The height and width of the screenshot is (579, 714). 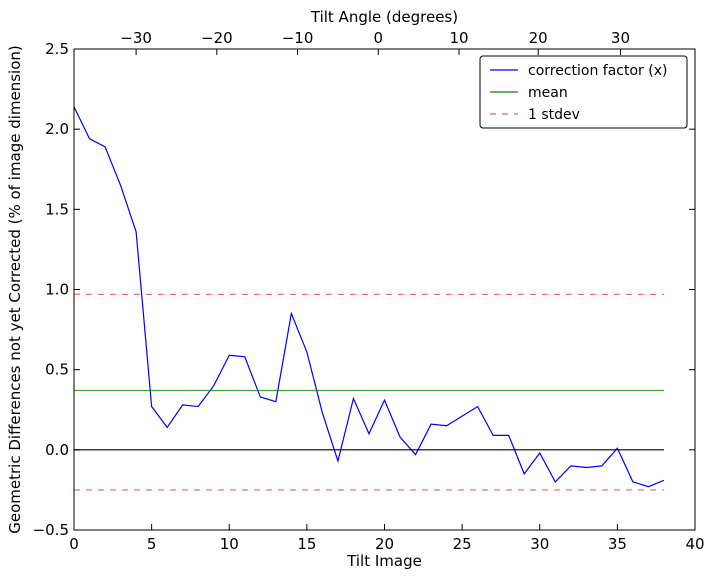 I want to click on y-tick-label: 2.5, so click(x=57, y=49).